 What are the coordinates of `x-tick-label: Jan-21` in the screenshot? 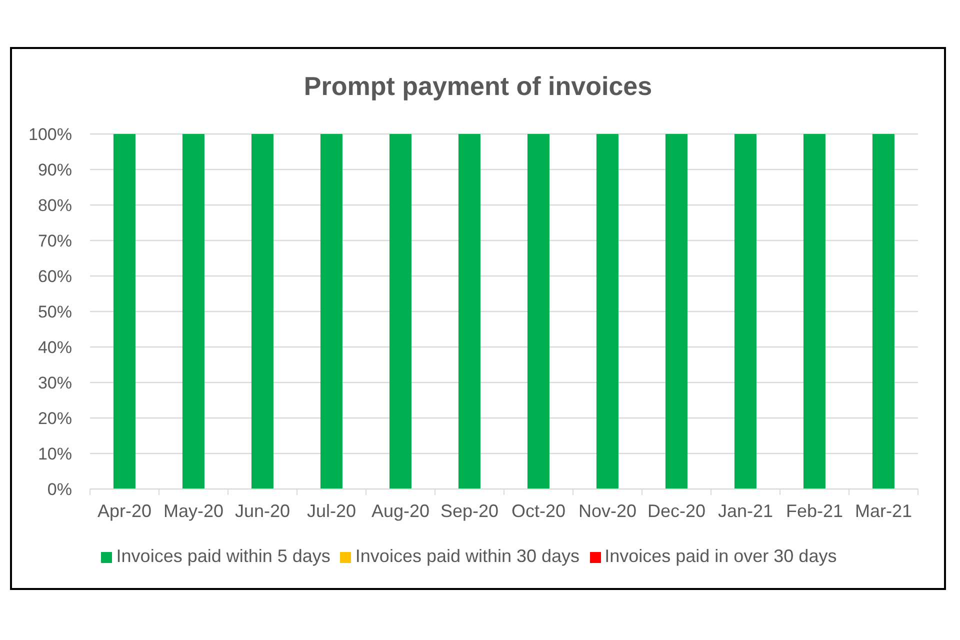 It's located at (746, 511).